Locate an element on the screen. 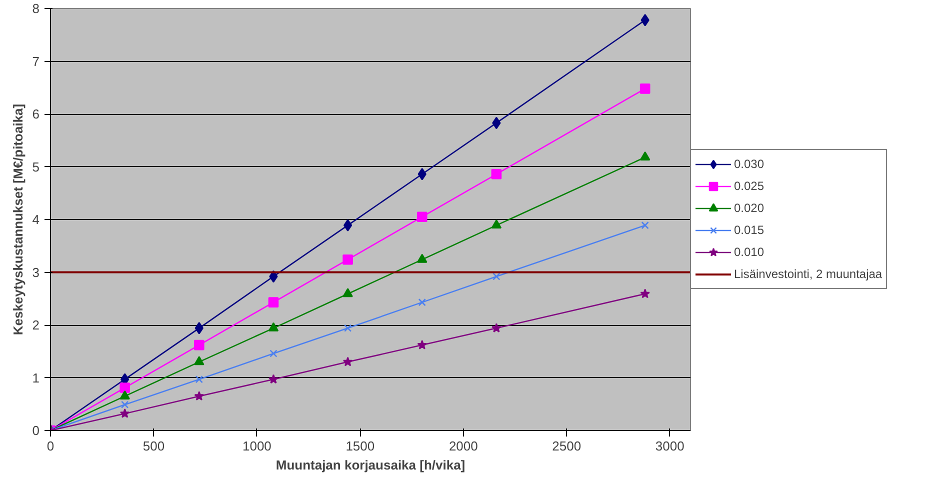 The width and height of the screenshot is (950, 479). ref-line-label: Lisäinvestointi, 2 muuntajaa is located at coordinates (808, 274).